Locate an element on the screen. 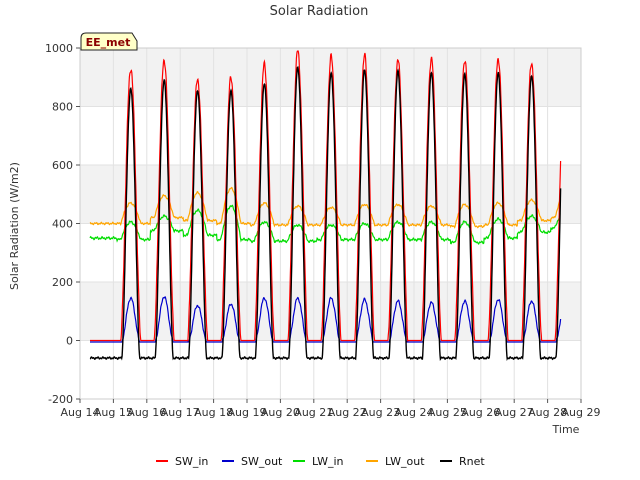  legend-item-sw-in: SW_in is located at coordinates (182, 461).